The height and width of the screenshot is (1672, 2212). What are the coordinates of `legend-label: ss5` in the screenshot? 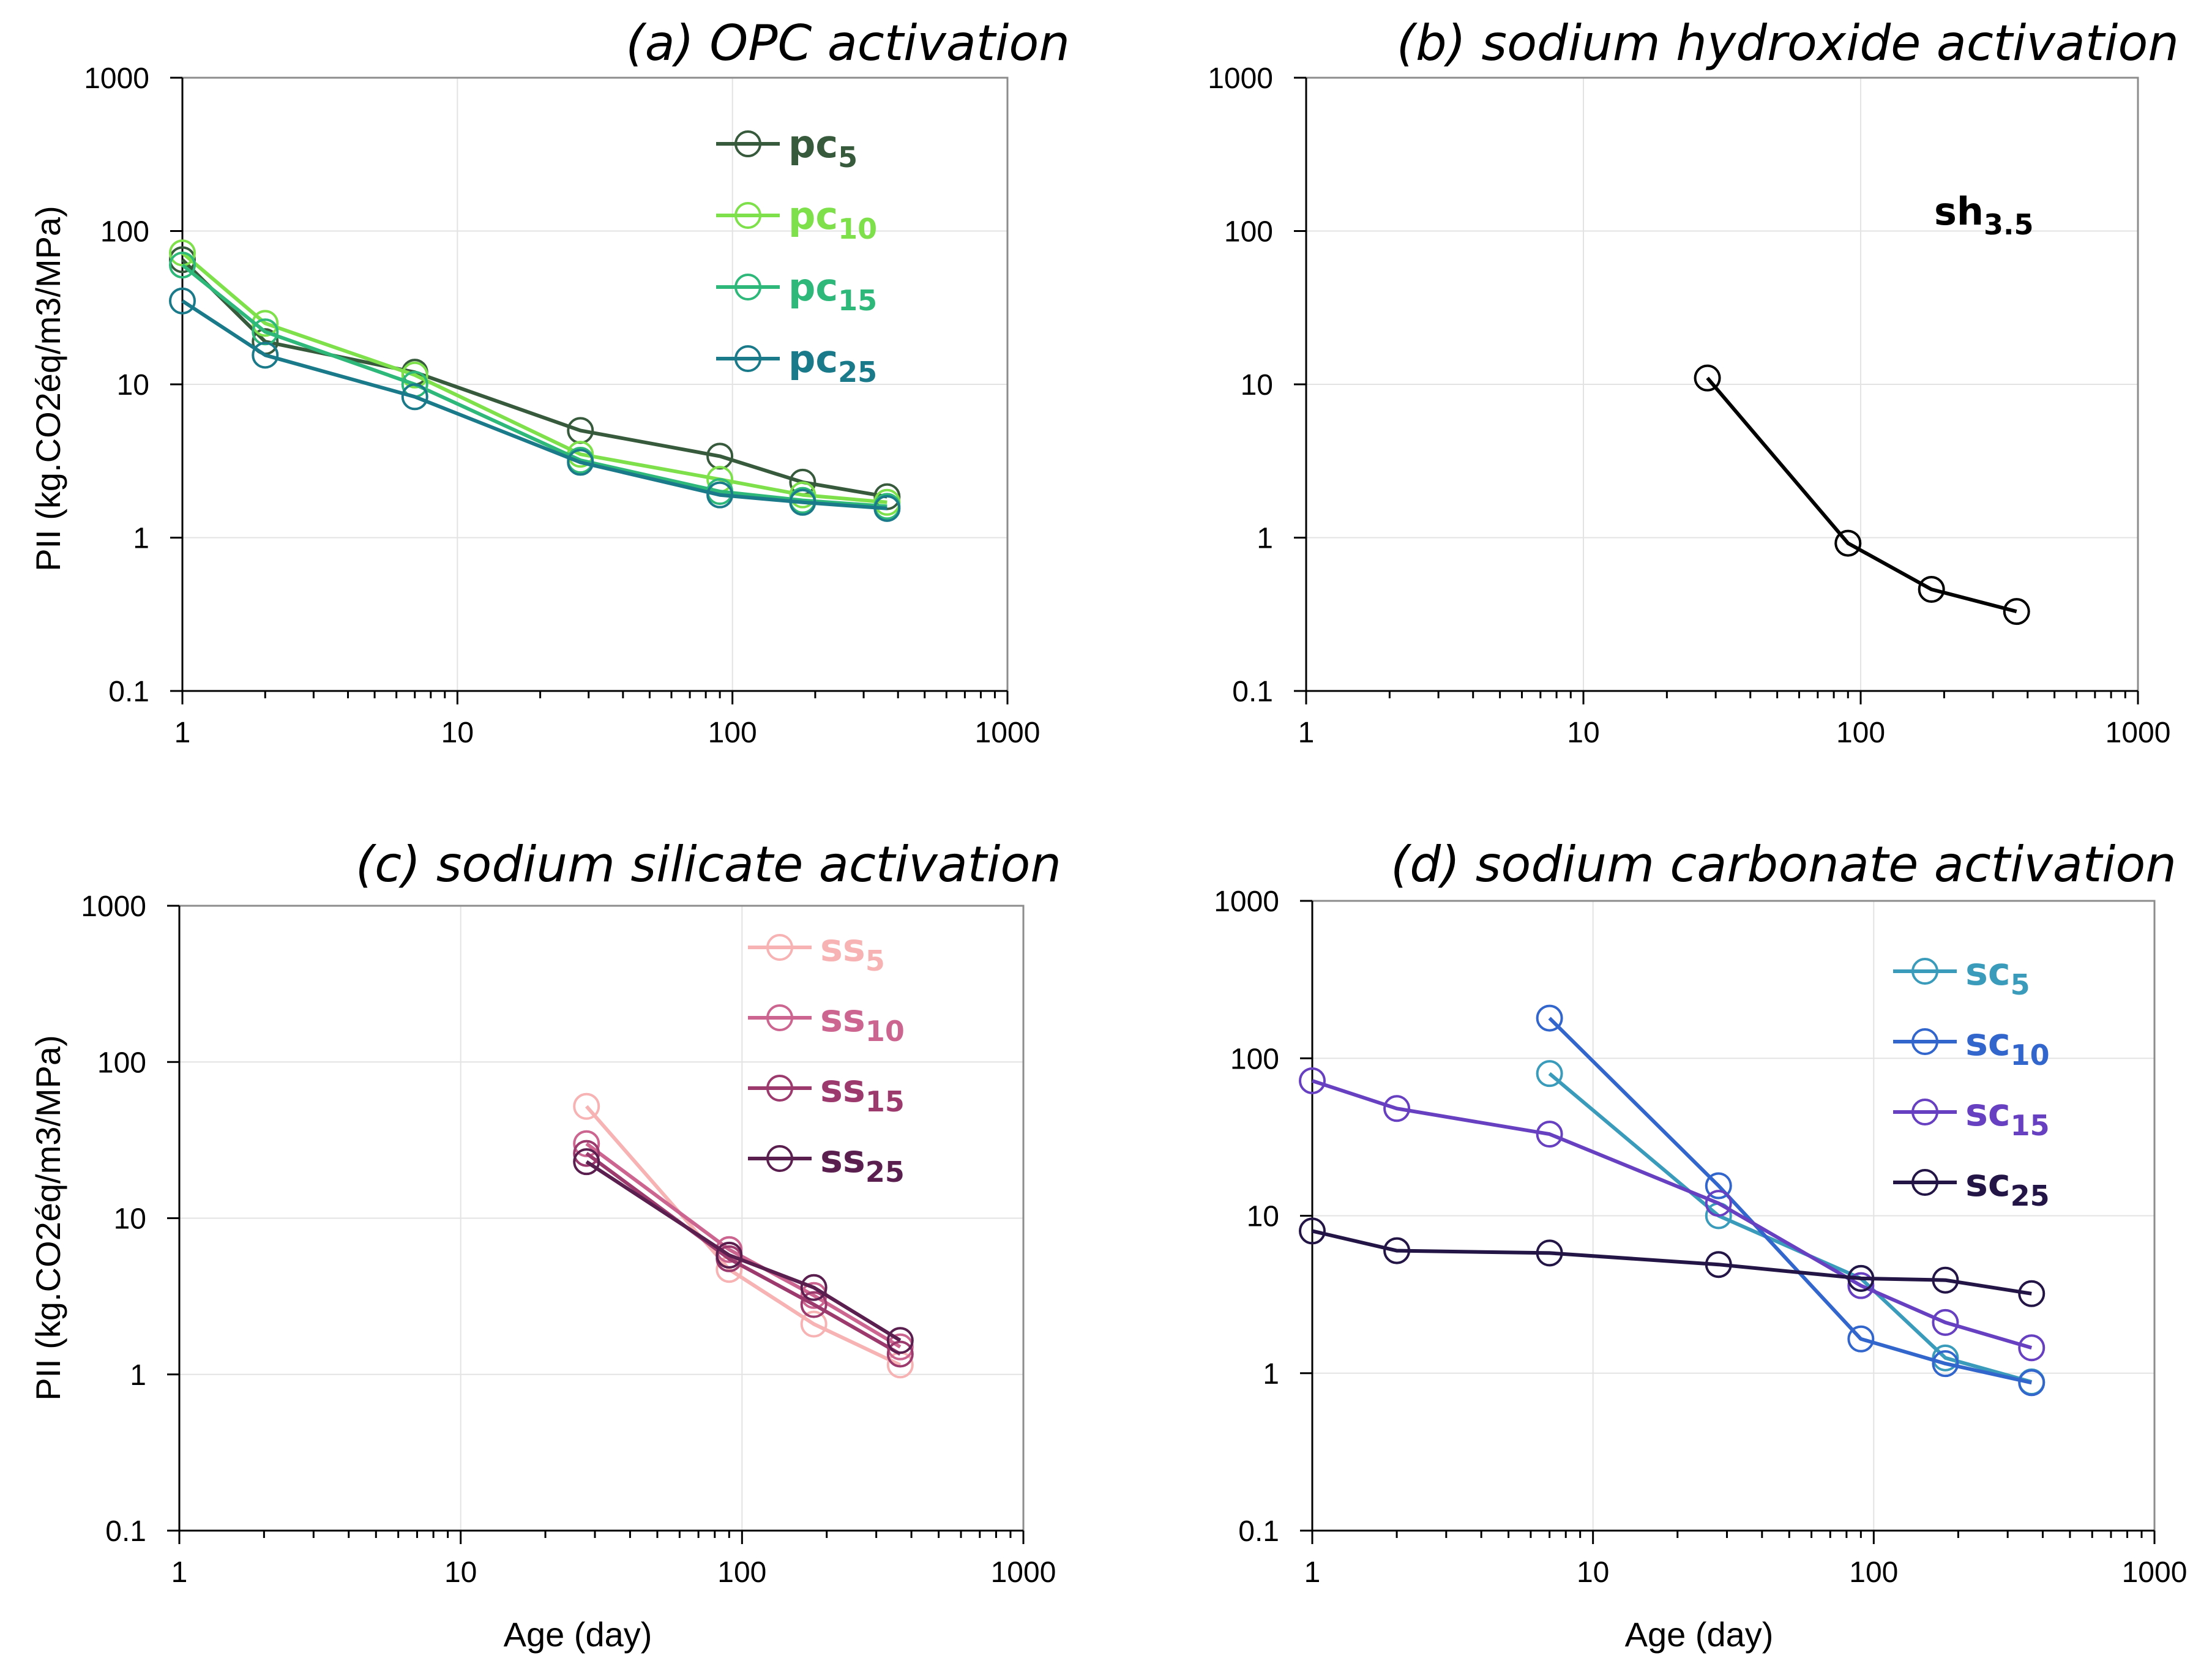 It's located at (852, 951).